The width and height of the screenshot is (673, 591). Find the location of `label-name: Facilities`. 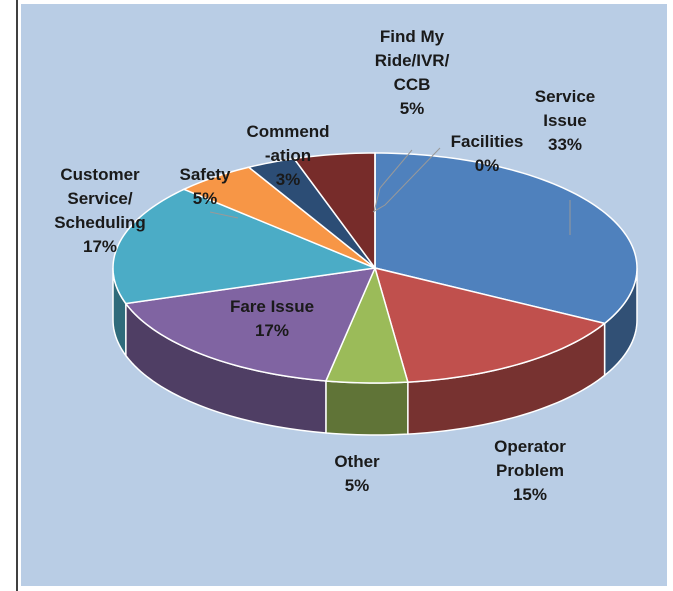

label-name: Facilities is located at coordinates (487, 141).